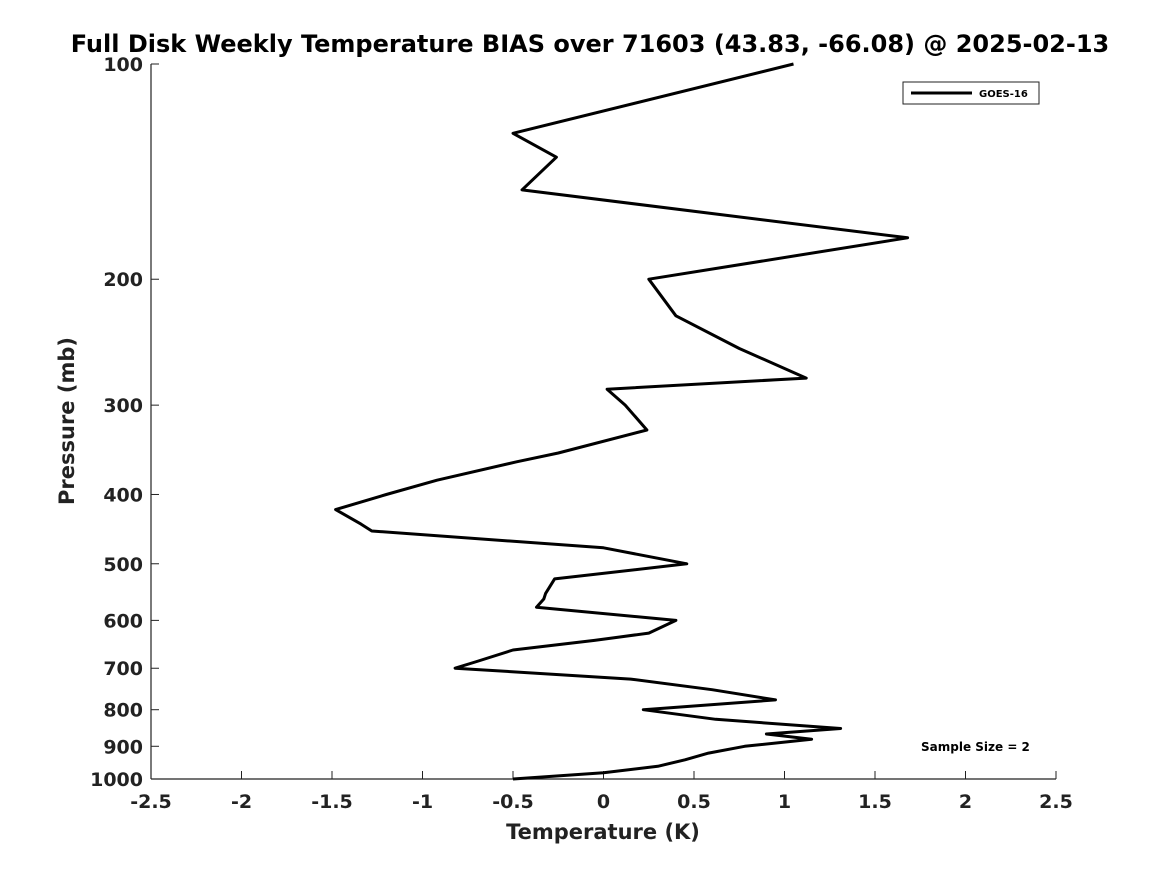 The height and width of the screenshot is (875, 1167). What do you see at coordinates (875, 802) in the screenshot?
I see `x-tick-label: 1.5` at bounding box center [875, 802].